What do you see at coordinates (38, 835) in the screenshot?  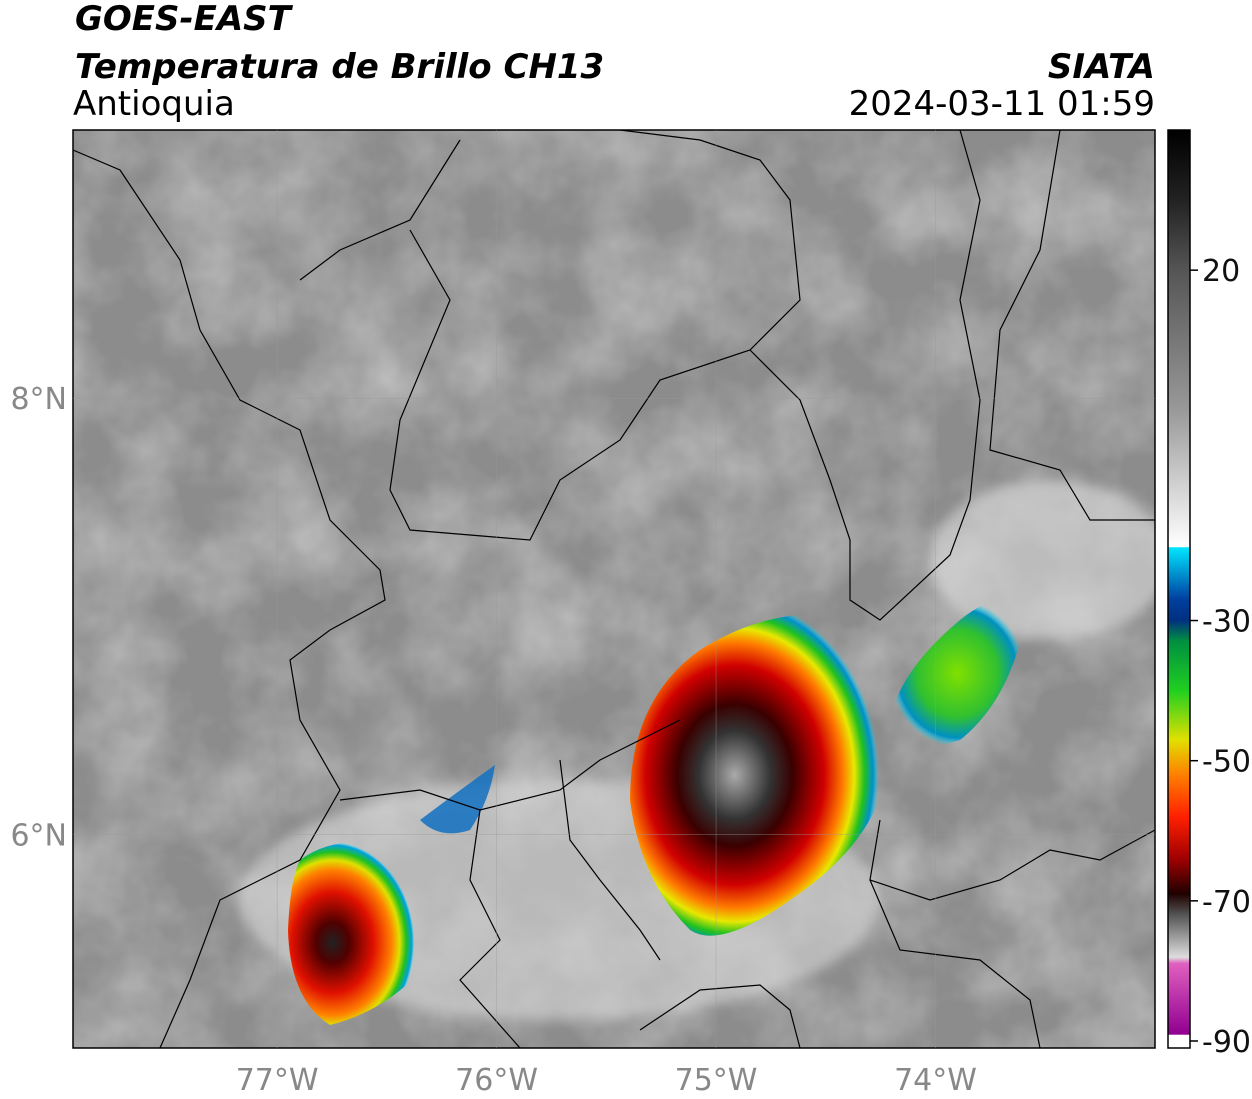 I see `y-tick-label: 6°N` at bounding box center [38, 835].